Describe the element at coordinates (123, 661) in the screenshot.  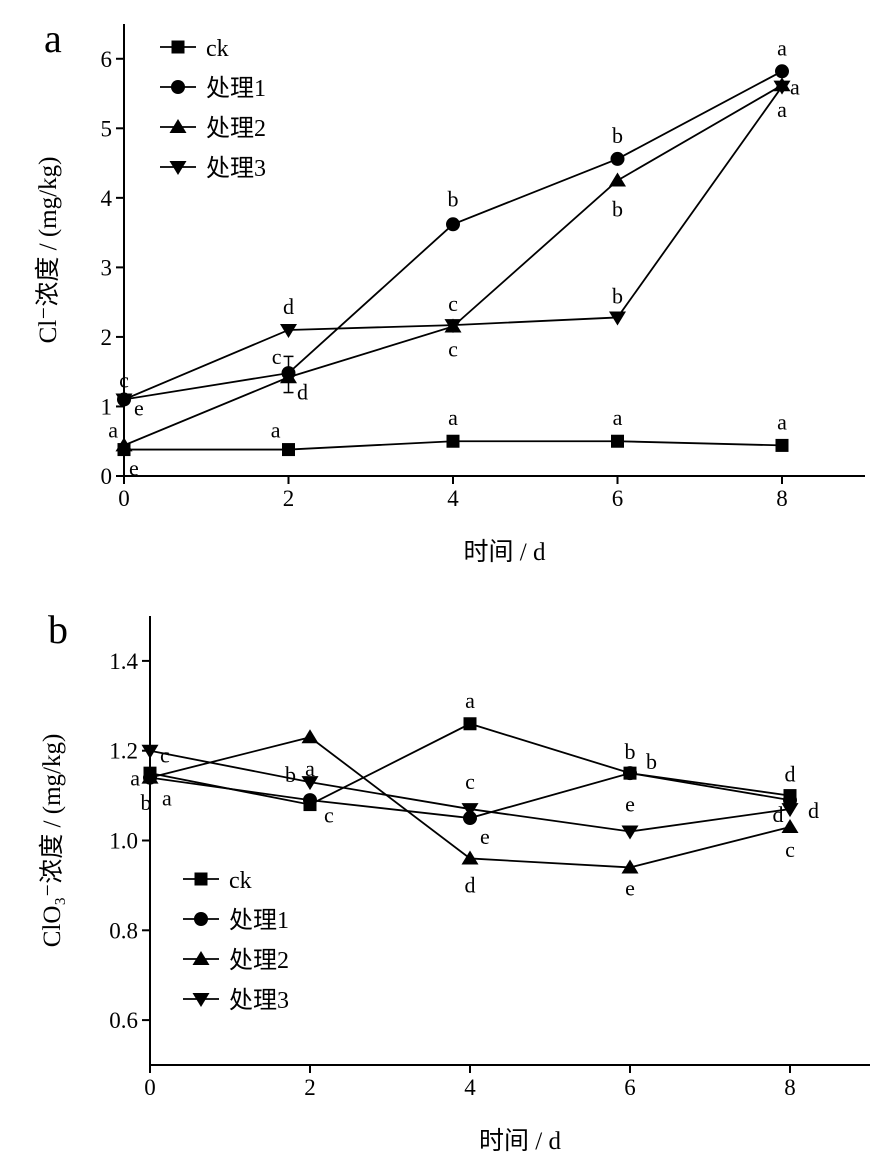
I see `y-tick-label: 1.4` at that location.